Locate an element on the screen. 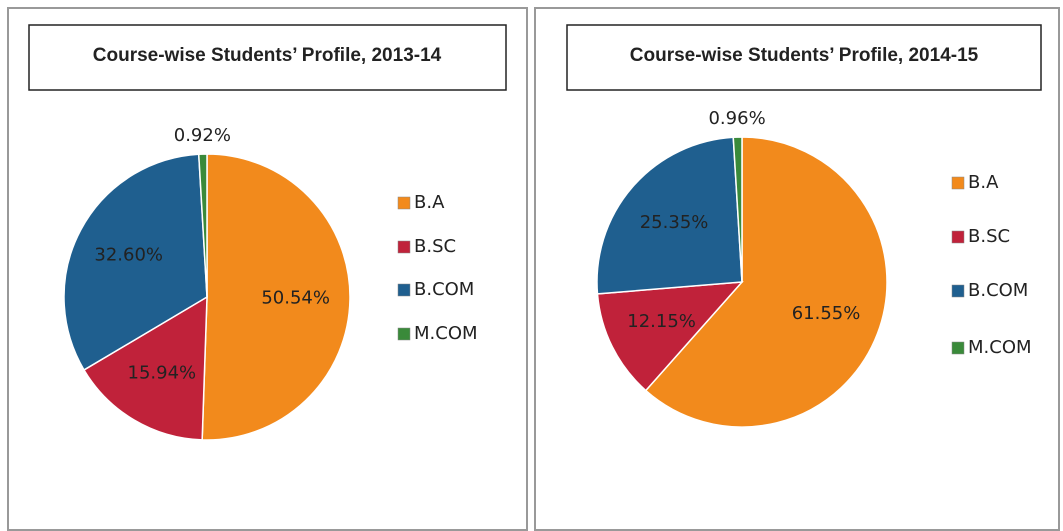 The image size is (1063, 531). chart-title: Course-wise Students’ Profile, 2014-15 is located at coordinates (804, 55).